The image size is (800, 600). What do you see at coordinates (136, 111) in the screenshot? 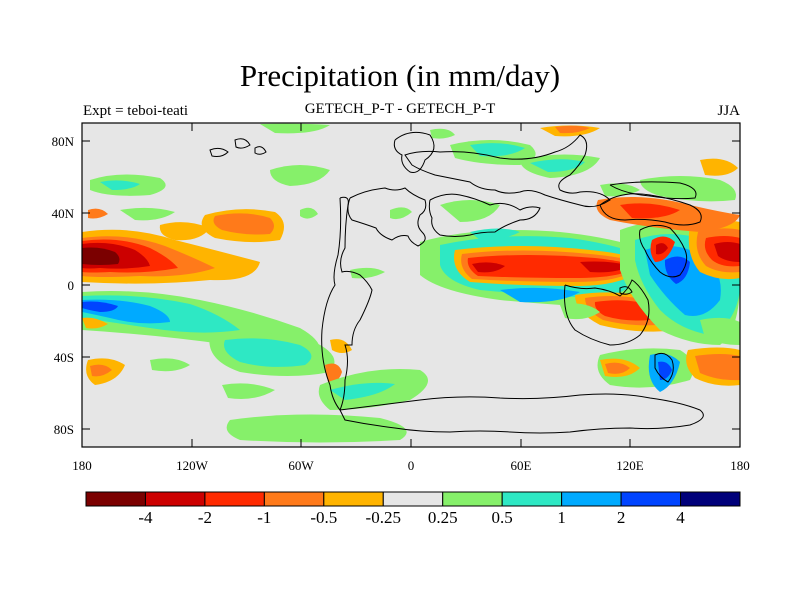
I see `experiment-label: Expt = teboi-teati` at bounding box center [136, 111].